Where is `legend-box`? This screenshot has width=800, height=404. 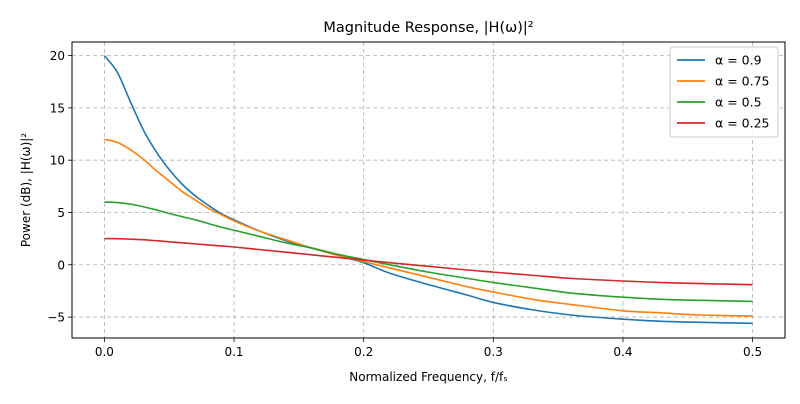
legend-box is located at coordinates (724, 92).